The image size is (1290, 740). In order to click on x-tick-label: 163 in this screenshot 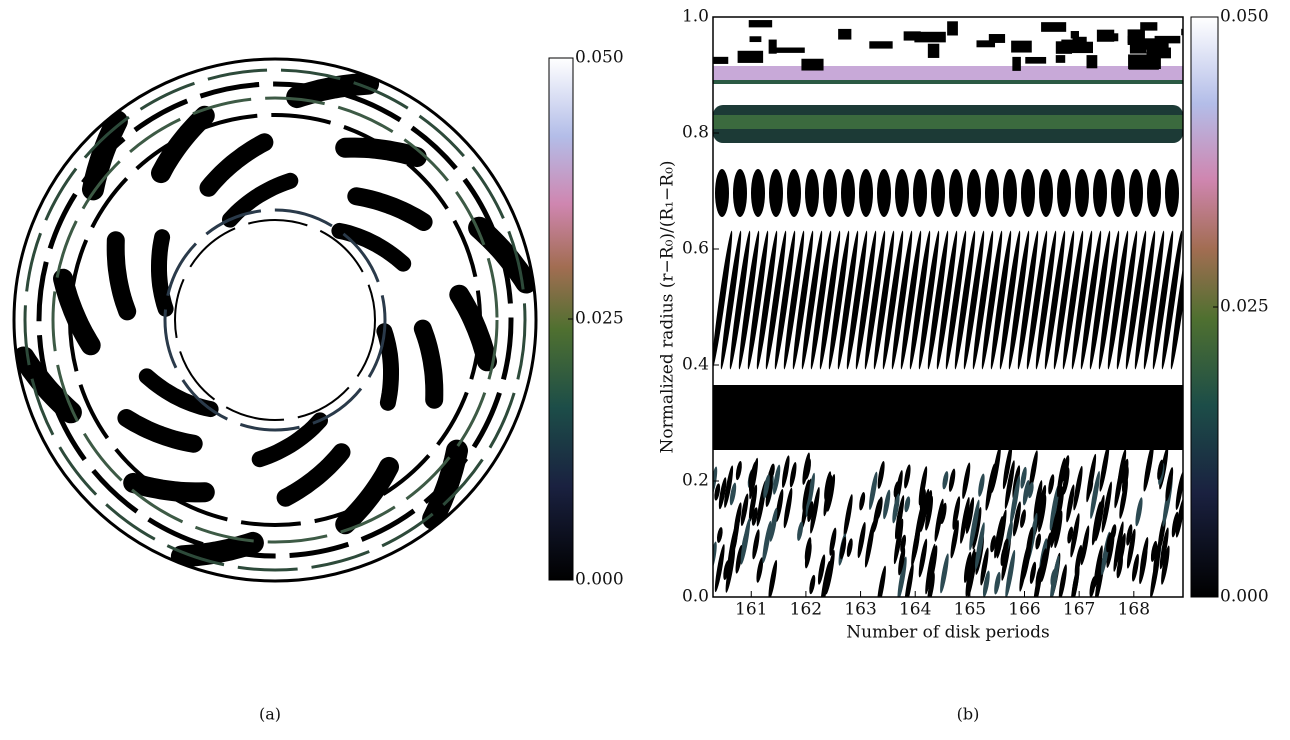, I will do `click(860, 610)`.